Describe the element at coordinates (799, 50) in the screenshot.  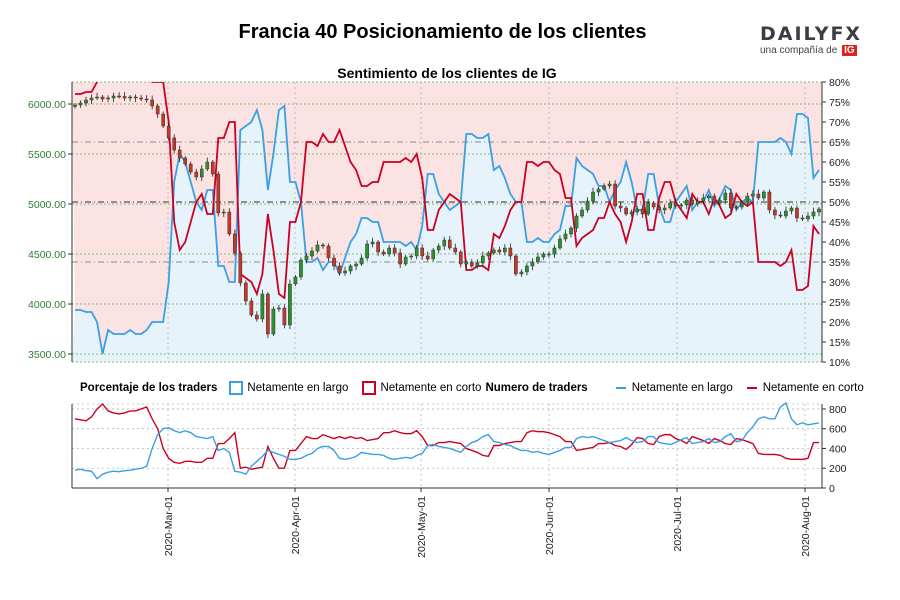
I see `logo-tagline-text: una compañía de` at that location.